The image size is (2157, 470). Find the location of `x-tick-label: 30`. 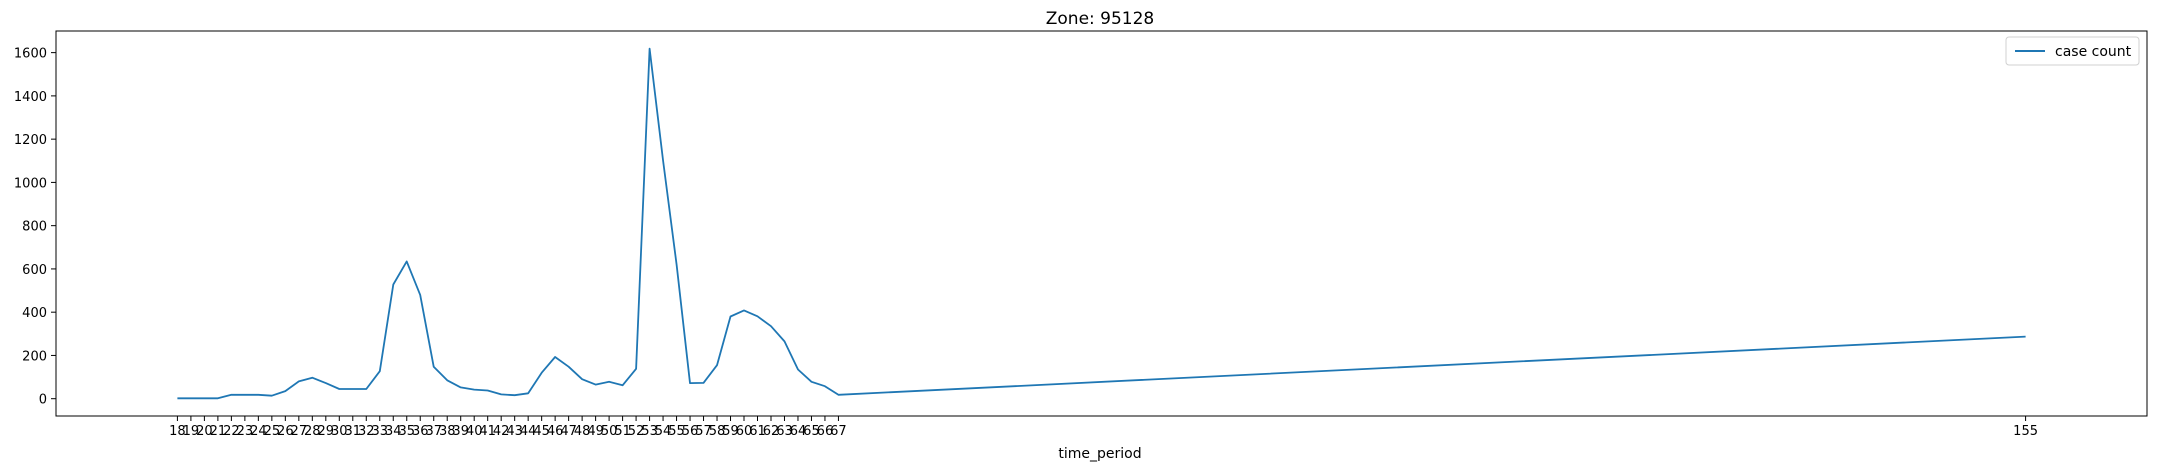

x-tick-label: 30 is located at coordinates (339, 431).